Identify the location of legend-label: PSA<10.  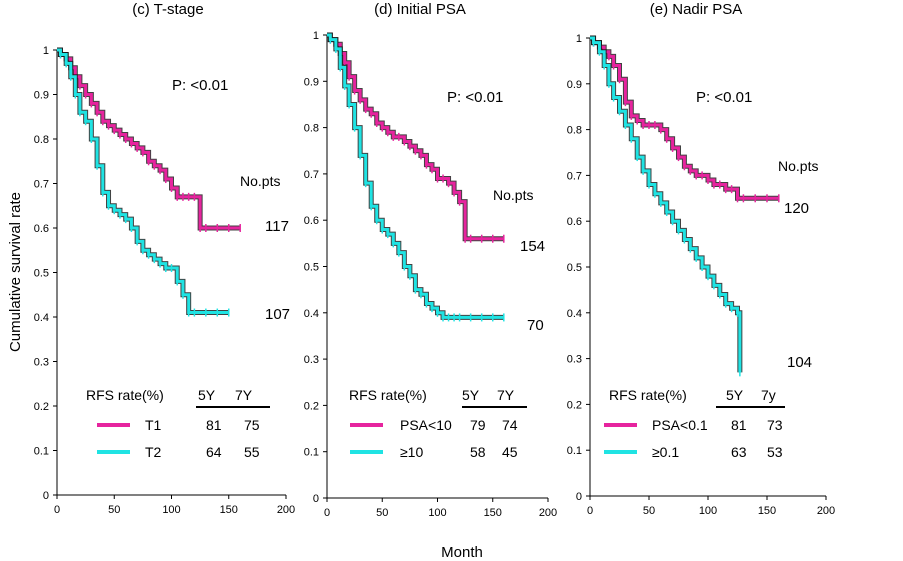
(426, 425).